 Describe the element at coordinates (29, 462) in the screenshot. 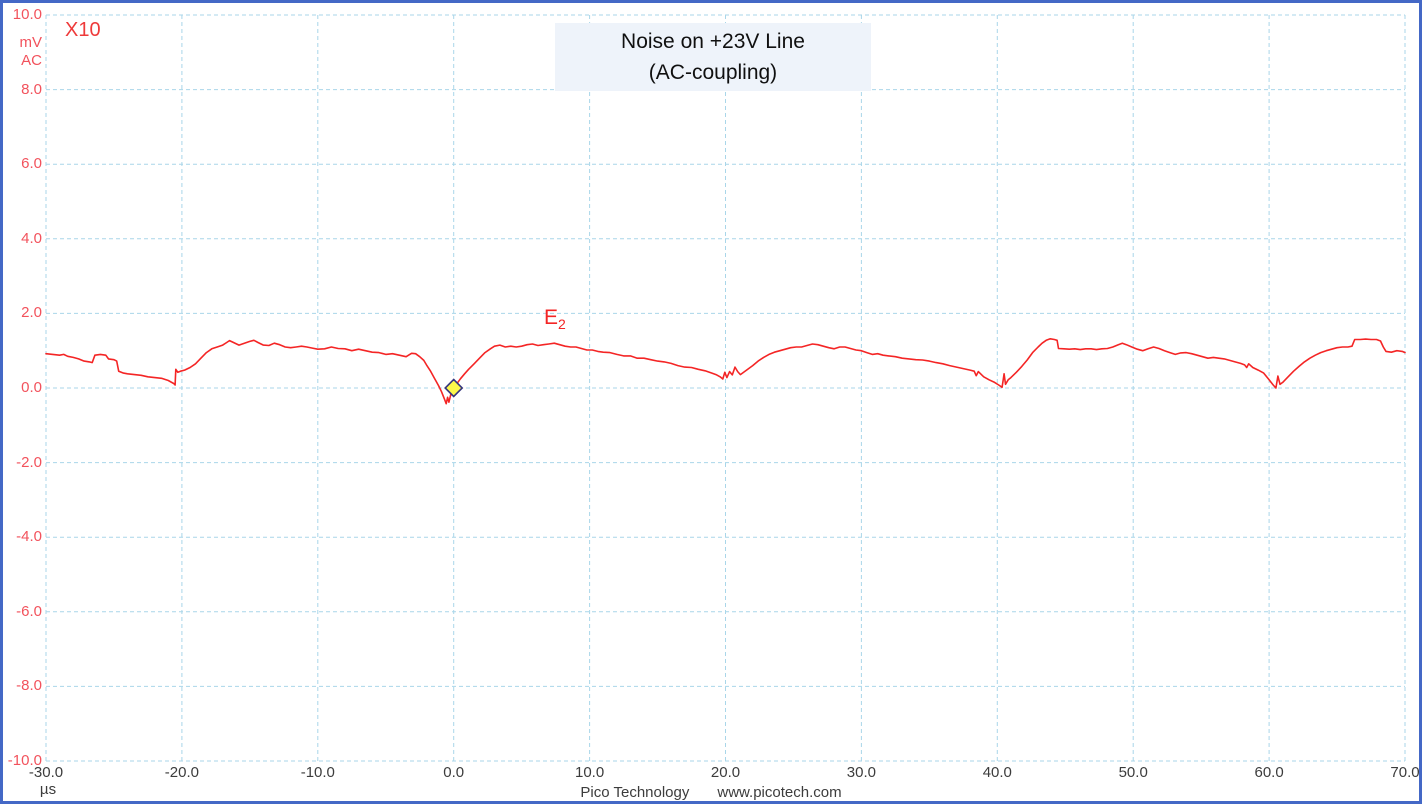

I see `y-tick-label: -2.0` at that location.